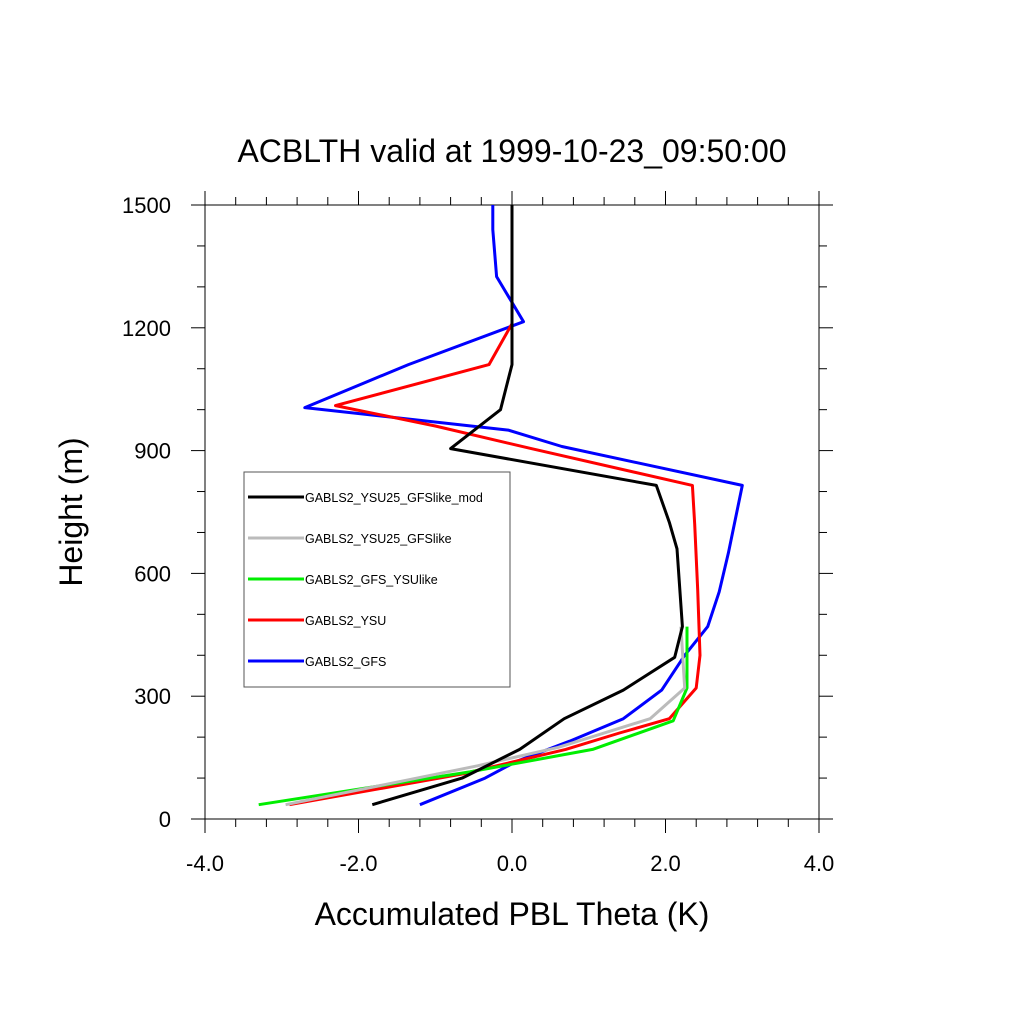  What do you see at coordinates (152, 451) in the screenshot?
I see `y-tick-label: 900` at bounding box center [152, 451].